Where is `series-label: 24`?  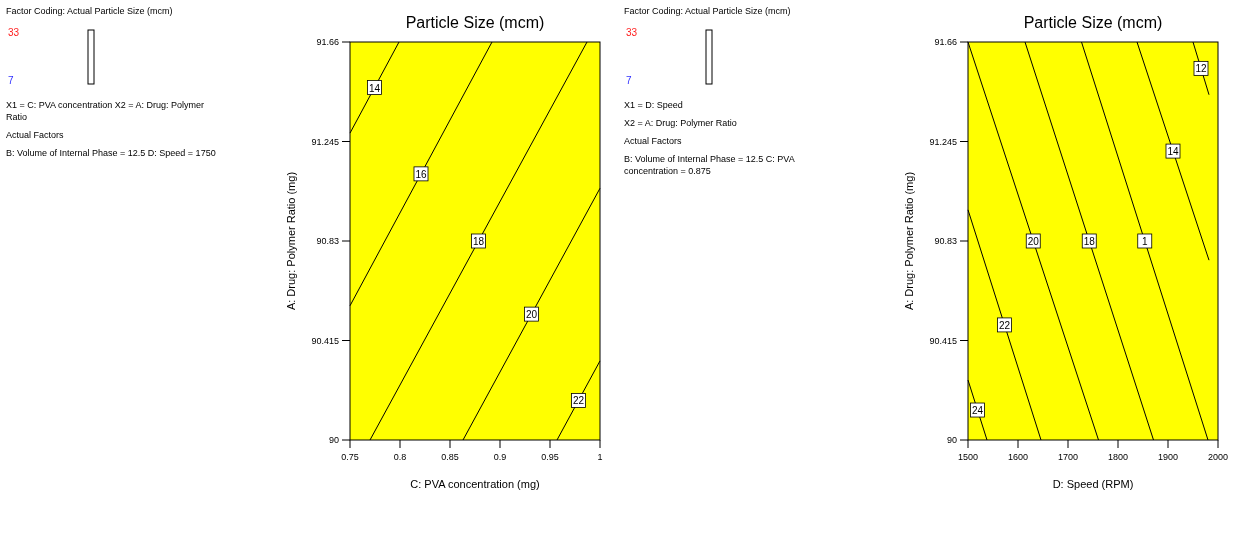 series-label: 24 is located at coordinates (977, 411).